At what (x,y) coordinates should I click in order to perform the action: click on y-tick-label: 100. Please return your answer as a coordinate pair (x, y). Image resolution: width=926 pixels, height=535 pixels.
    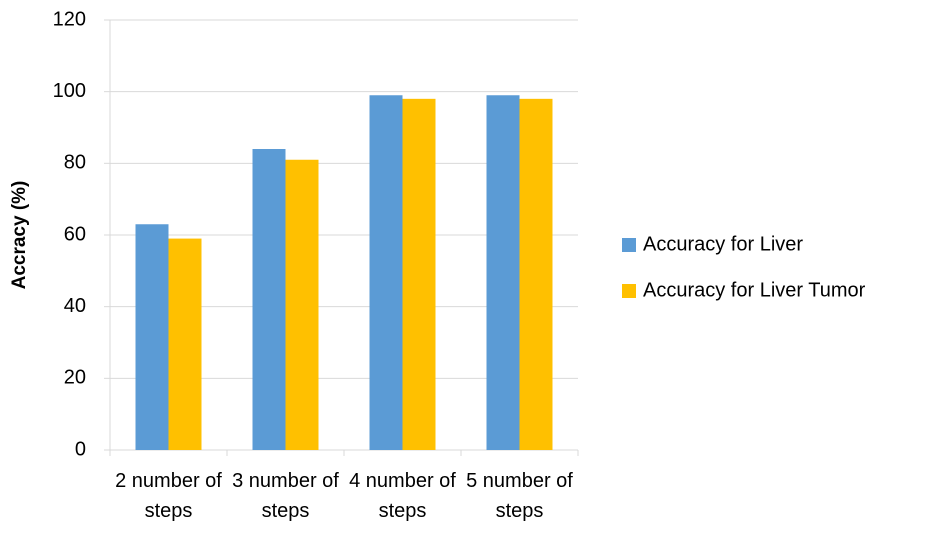
    Looking at the image, I should click on (69, 91).